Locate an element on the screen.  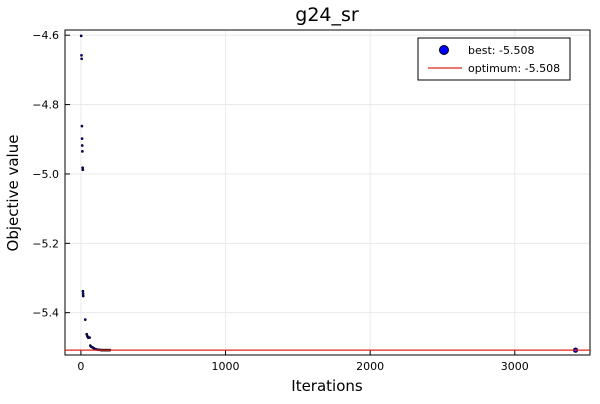
x-tick-label: 0 is located at coordinates (80, 366).